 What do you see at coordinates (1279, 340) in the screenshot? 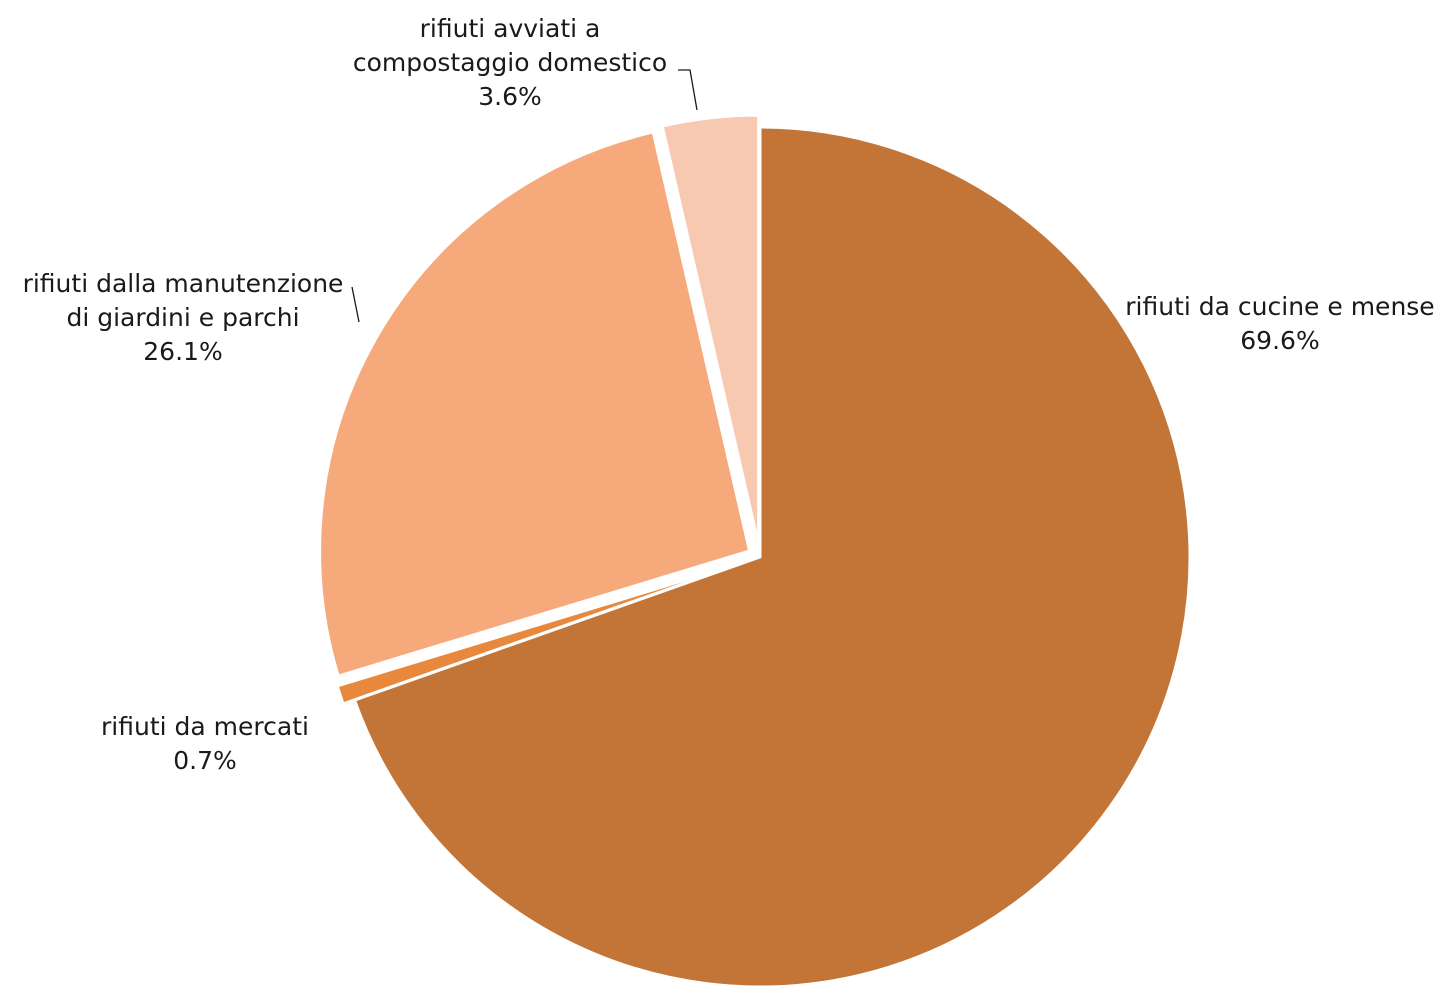
I see `slice-percent-text: 69.6%` at bounding box center [1279, 340].